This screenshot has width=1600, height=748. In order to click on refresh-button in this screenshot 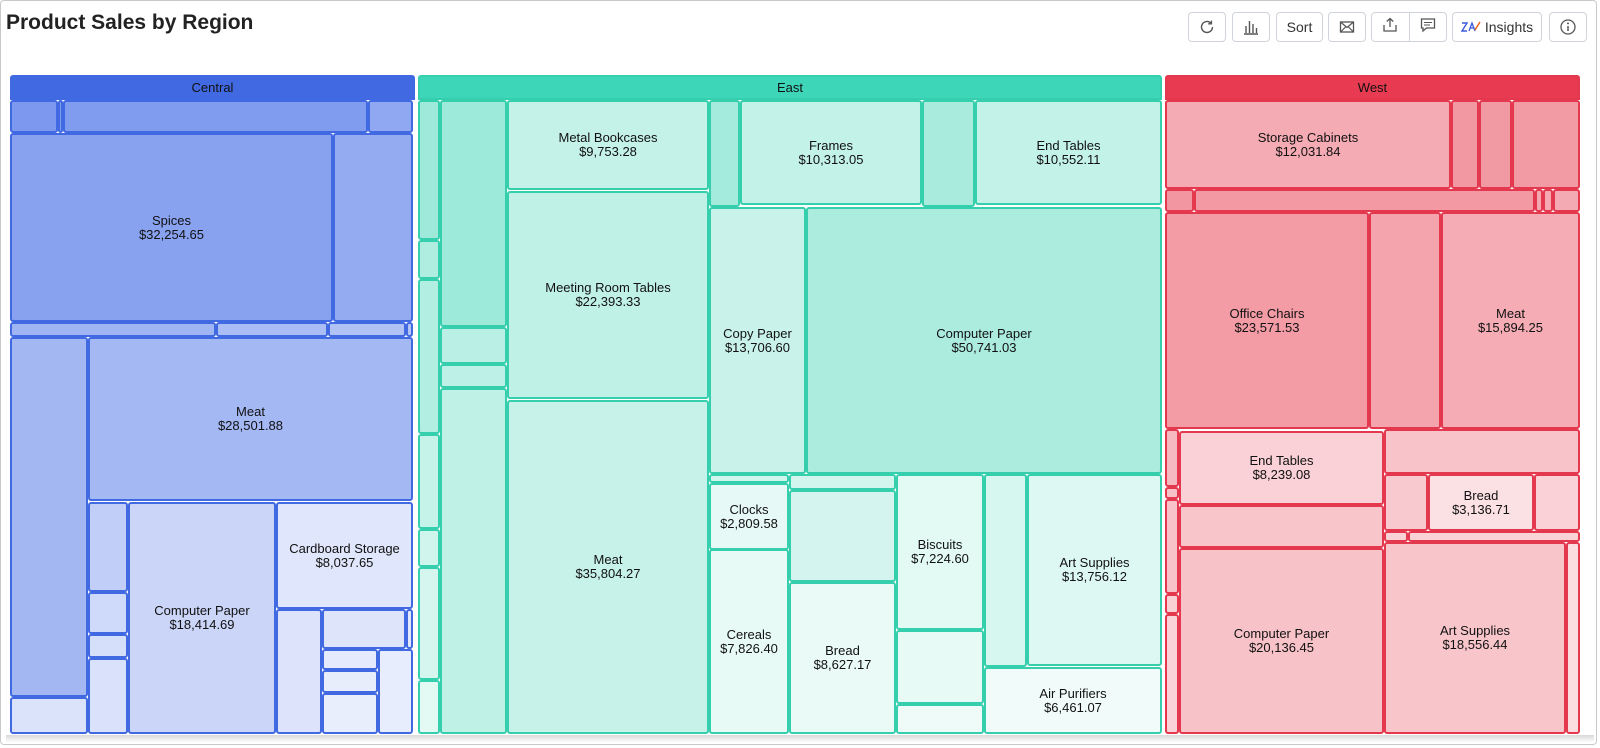, I will do `click(1207, 27)`.